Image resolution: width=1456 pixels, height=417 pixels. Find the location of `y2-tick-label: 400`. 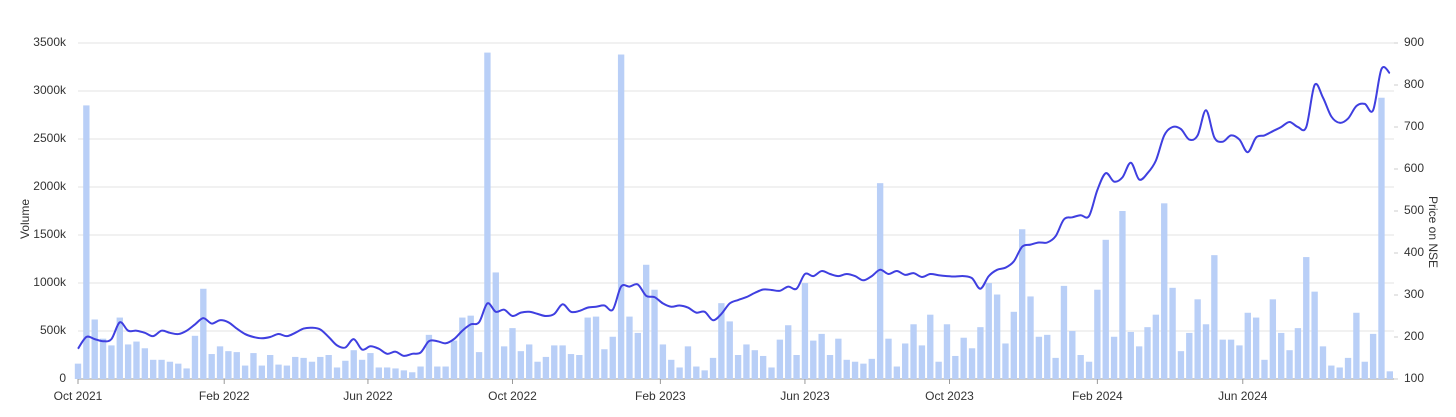

y2-tick-label: 400 is located at coordinates (1414, 252).